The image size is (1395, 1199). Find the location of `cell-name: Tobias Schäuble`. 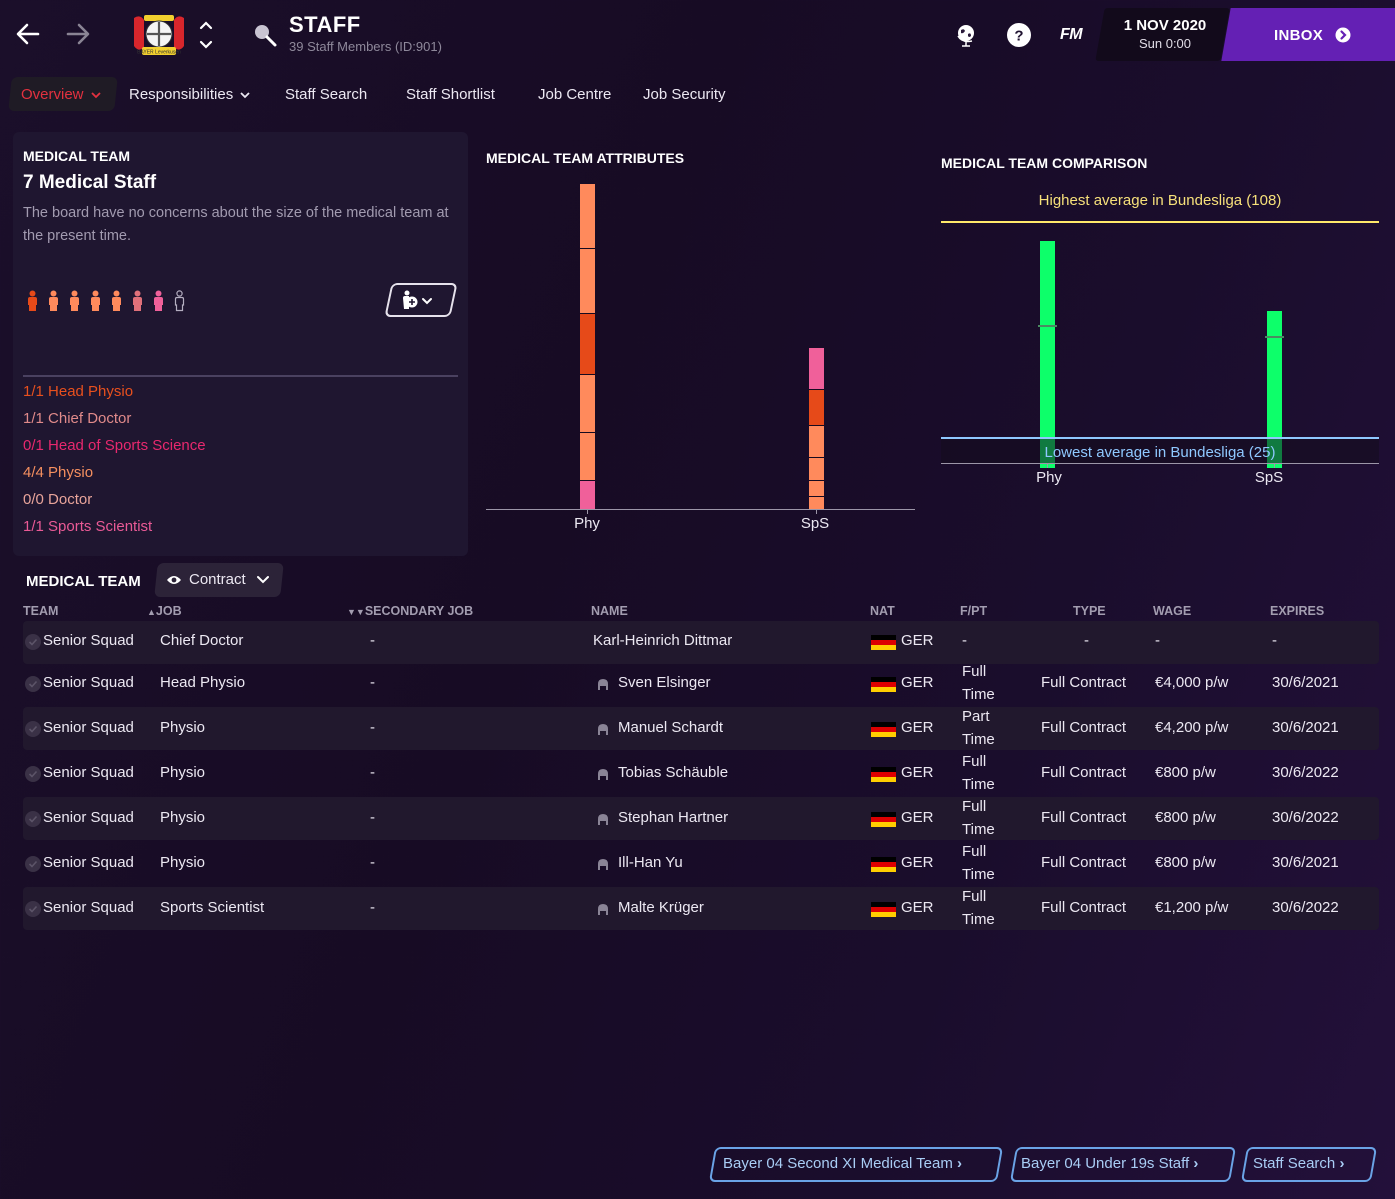

cell-name: Tobias Schäuble is located at coordinates (673, 772).